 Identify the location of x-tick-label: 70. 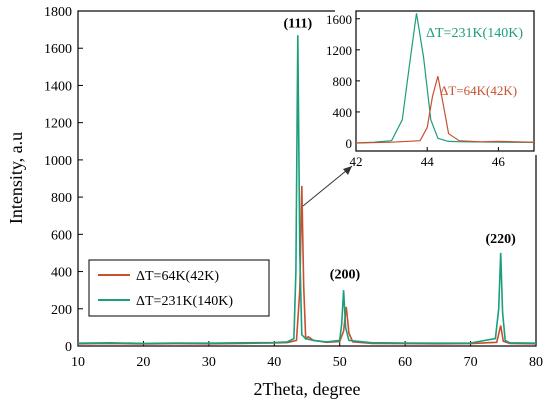
(471, 362).